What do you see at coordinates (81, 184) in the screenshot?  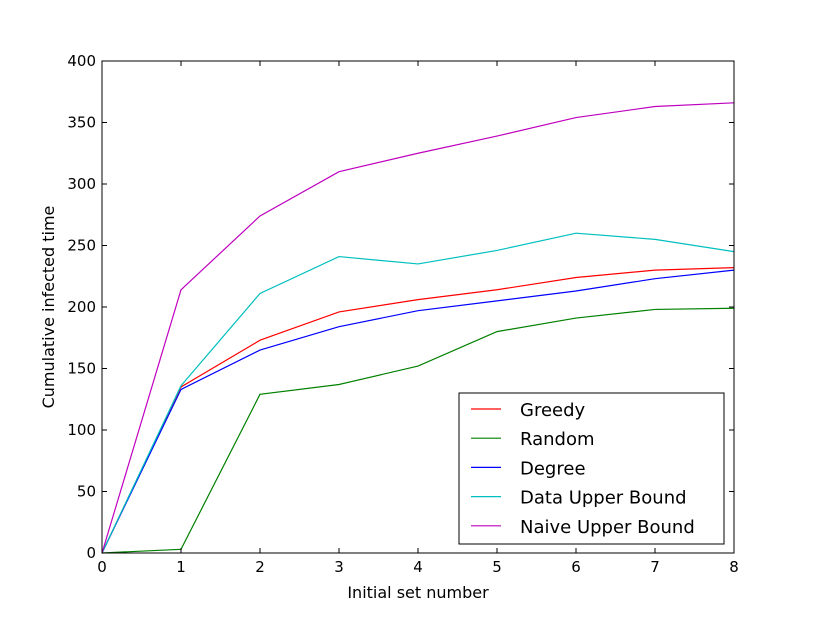 I see `y-tick-label: 300` at bounding box center [81, 184].